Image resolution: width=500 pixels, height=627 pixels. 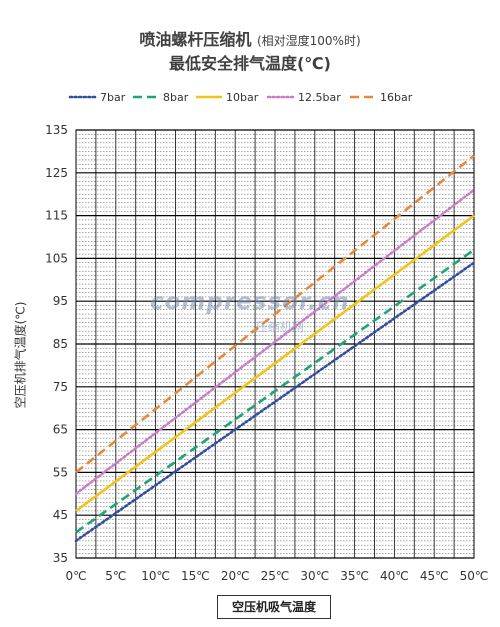 I want to click on x-tick-label: 45℃, so click(x=434, y=576).